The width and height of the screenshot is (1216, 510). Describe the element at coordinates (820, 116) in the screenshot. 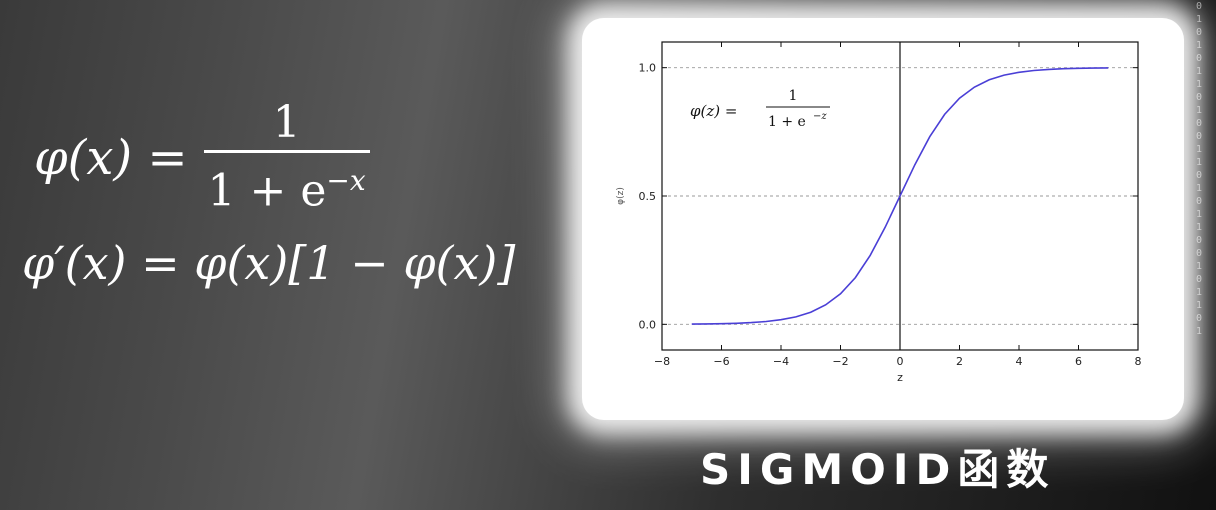

I see `annotation-exponent: −z` at that location.